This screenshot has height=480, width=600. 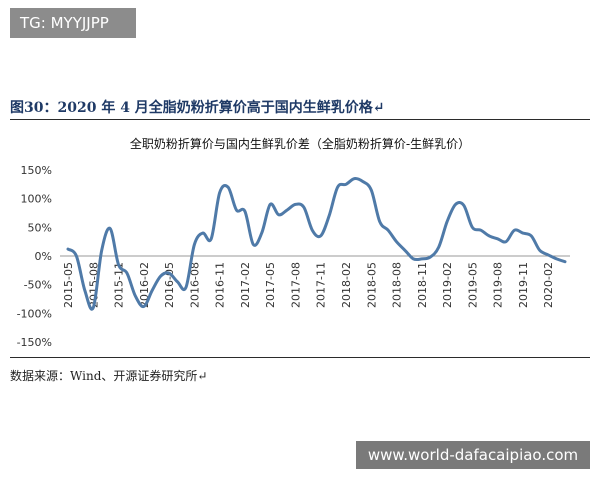 I want to click on x-tick-label: 2015-05, so click(x=68, y=285).